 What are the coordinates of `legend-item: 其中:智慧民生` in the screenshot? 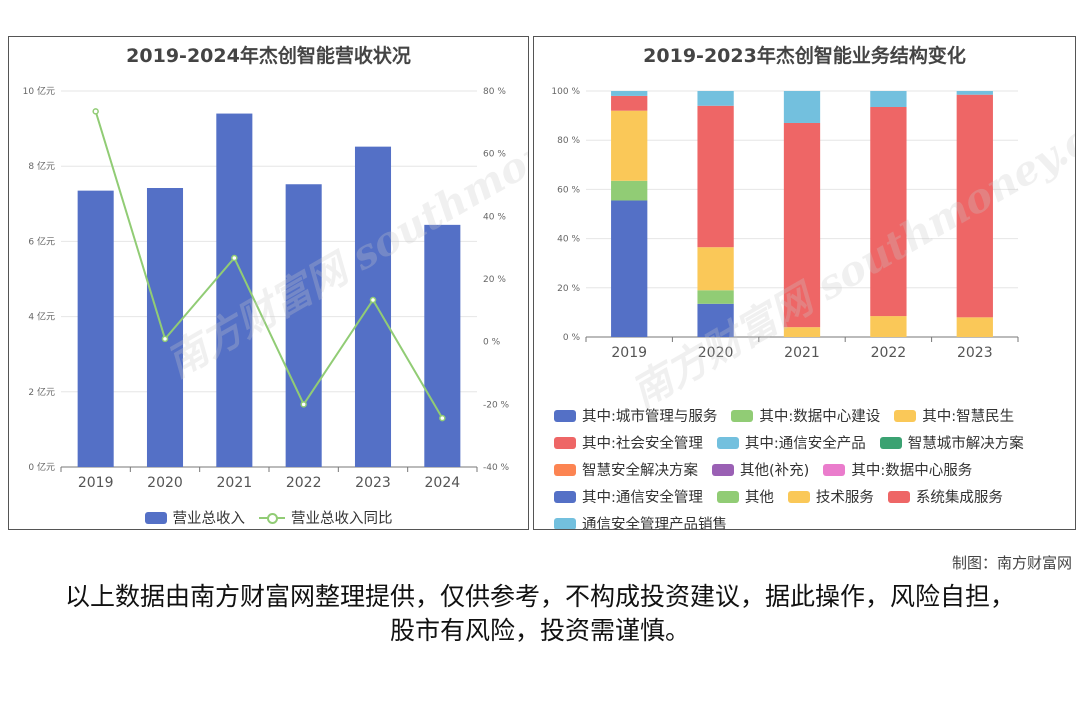 It's located at (954, 415).